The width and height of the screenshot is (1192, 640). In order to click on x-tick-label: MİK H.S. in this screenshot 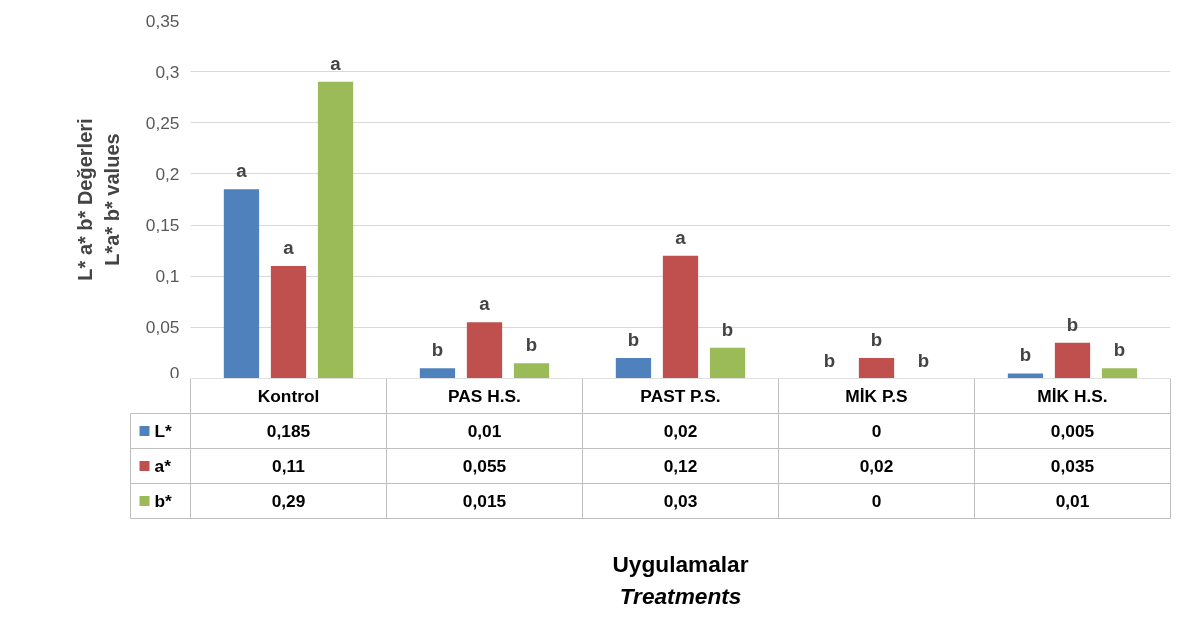, I will do `click(1072, 396)`.